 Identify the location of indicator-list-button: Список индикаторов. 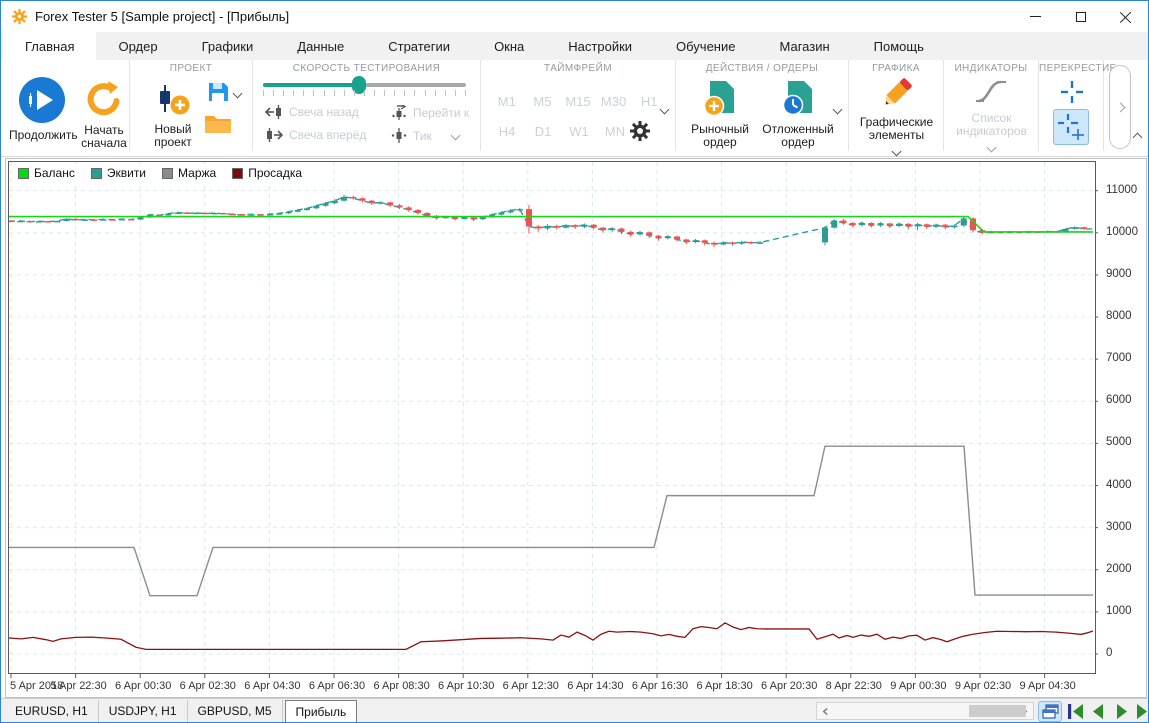
(991, 116).